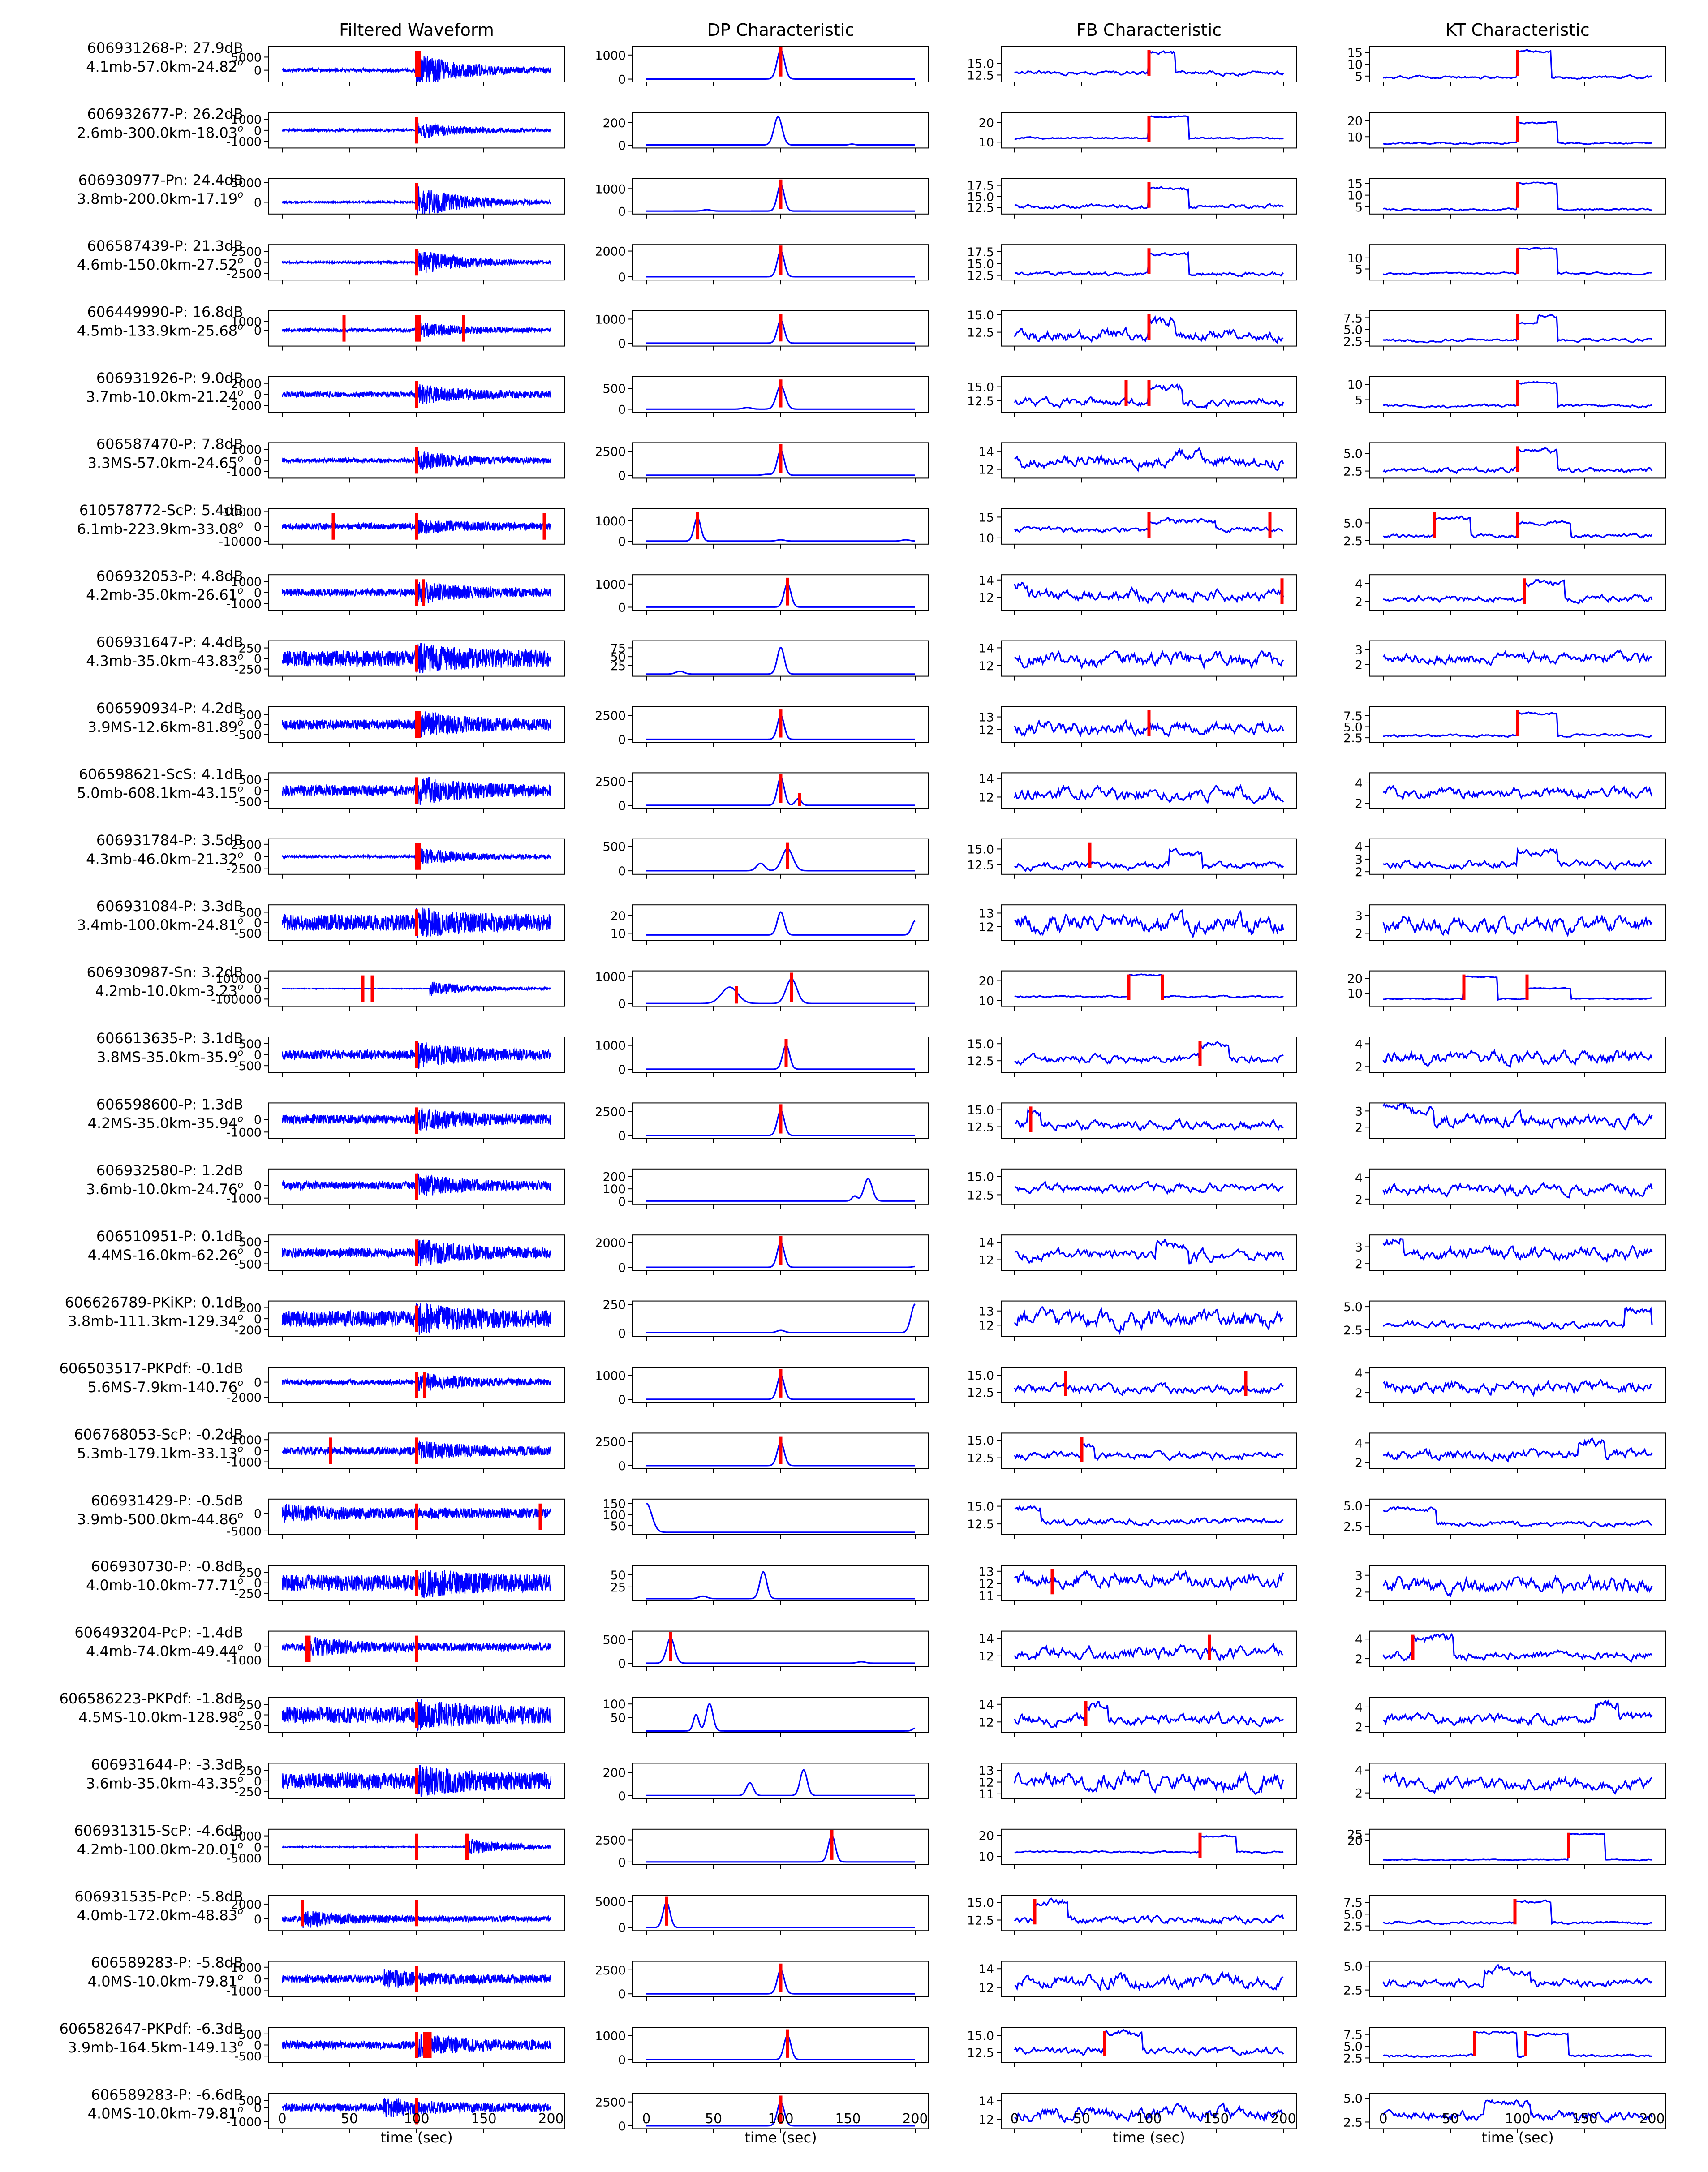  I want to click on panel-kt-row-10: 7.55.02.5, so click(1504, 726).